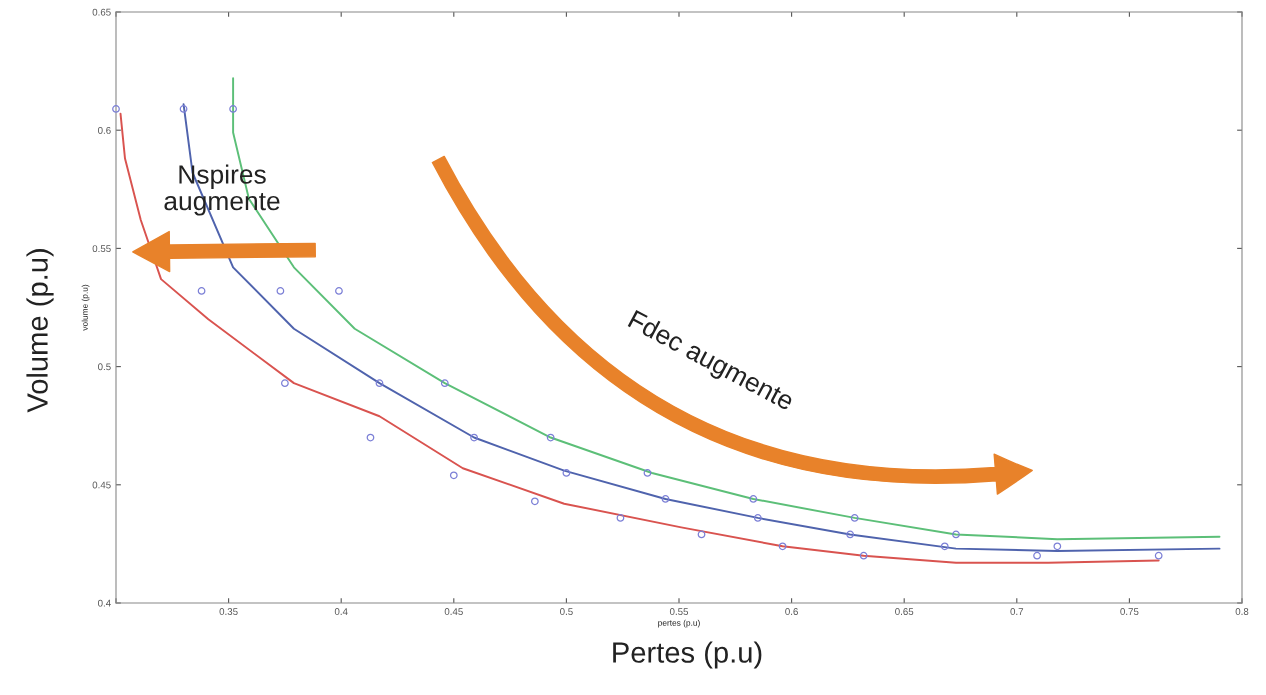  I want to click on x-tick-label: 0.5, so click(566, 611).